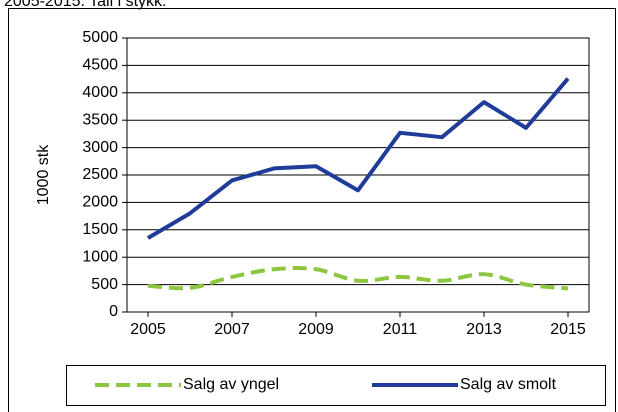 The height and width of the screenshot is (412, 618). I want to click on x-tick-label: 2005, so click(148, 329).